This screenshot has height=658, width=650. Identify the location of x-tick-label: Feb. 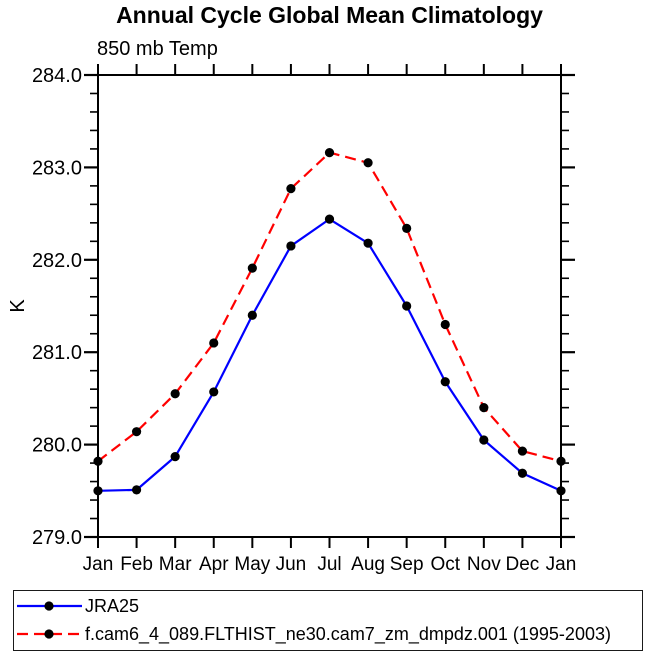
(136, 564).